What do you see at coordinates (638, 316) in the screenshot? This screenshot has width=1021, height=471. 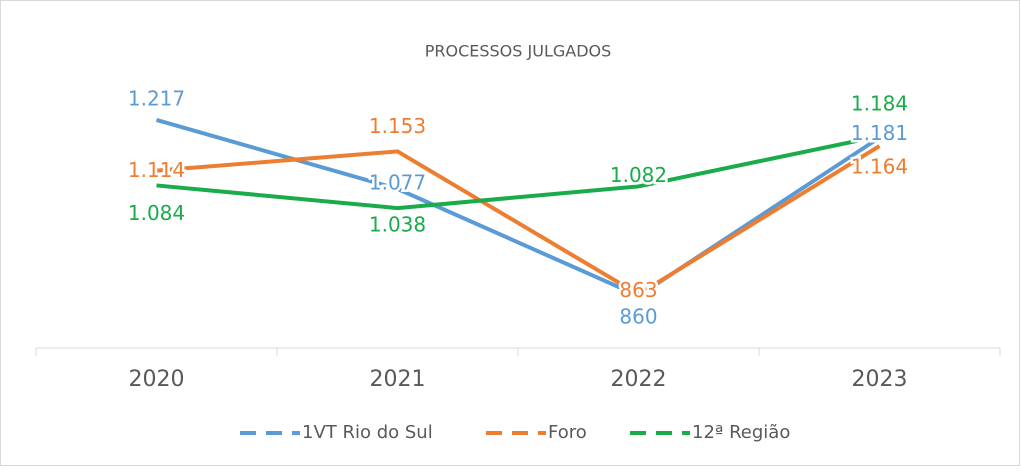 I see `data-label: 860` at bounding box center [638, 316].